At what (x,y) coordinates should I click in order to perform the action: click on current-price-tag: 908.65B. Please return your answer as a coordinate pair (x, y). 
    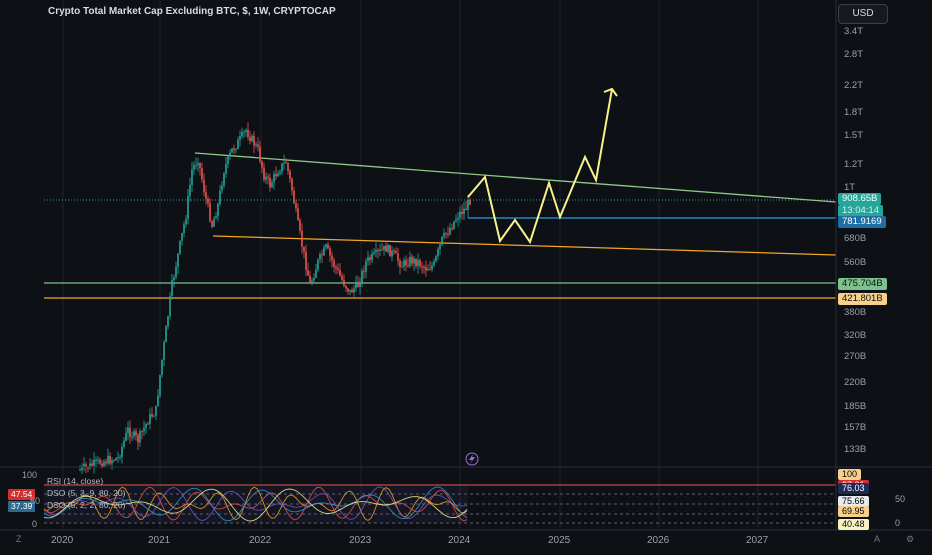
    Looking at the image, I should click on (860, 199).